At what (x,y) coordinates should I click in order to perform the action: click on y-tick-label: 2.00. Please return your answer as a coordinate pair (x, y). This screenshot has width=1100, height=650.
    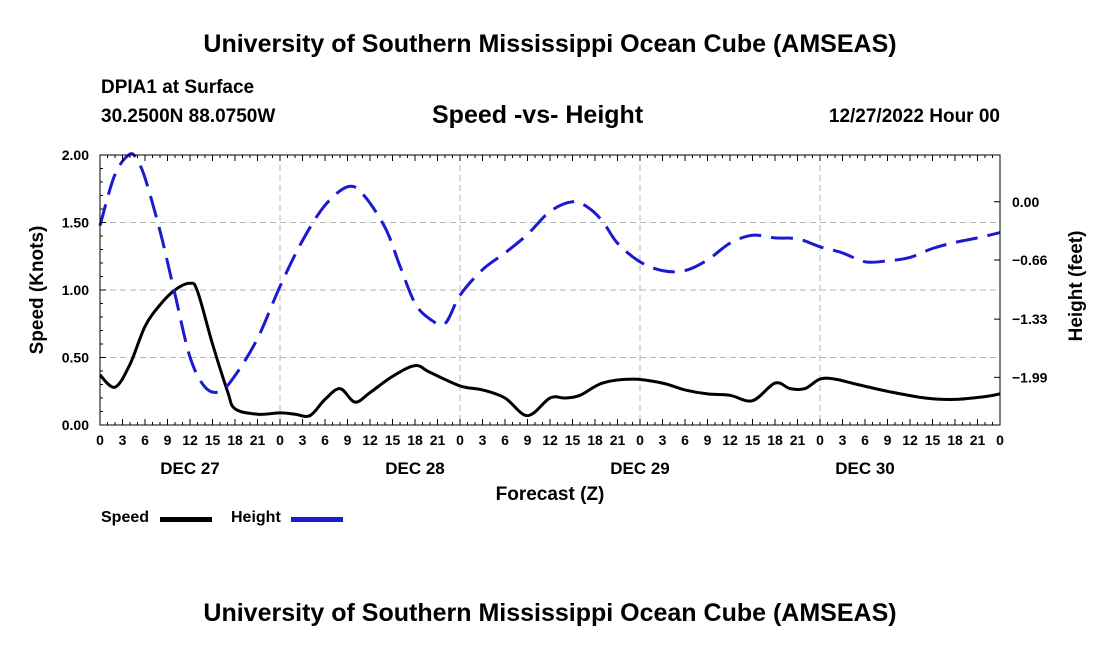
    Looking at the image, I should click on (75, 155).